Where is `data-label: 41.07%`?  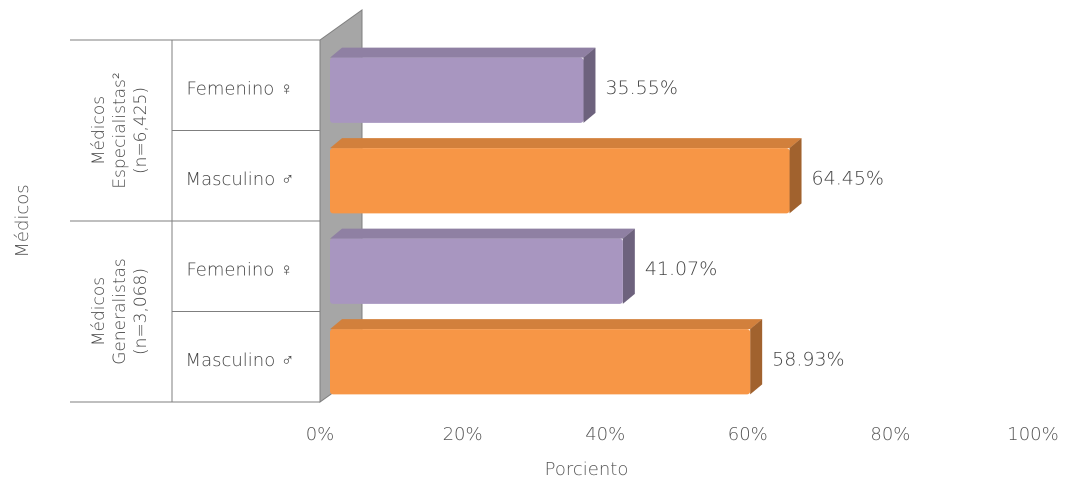 data-label: 41.07% is located at coordinates (681, 269).